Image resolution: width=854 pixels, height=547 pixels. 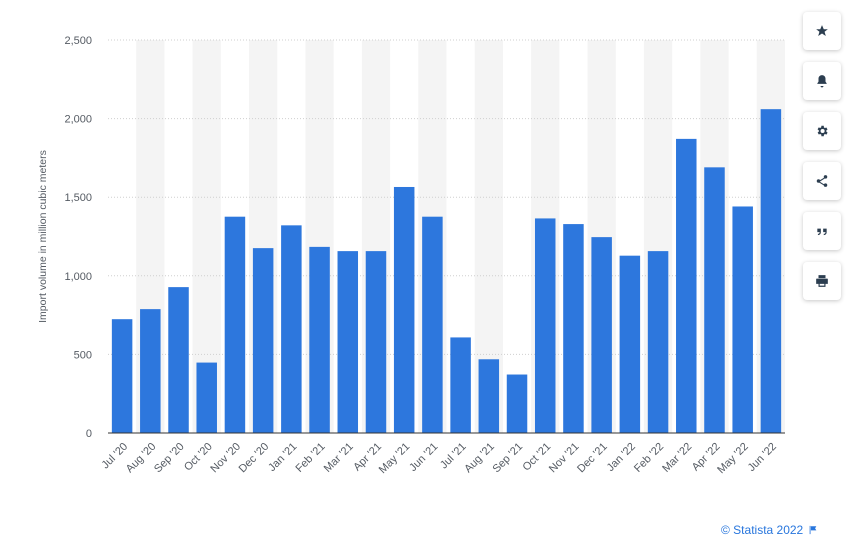 I want to click on x-tick-label: Nov '20, so click(x=225, y=458).